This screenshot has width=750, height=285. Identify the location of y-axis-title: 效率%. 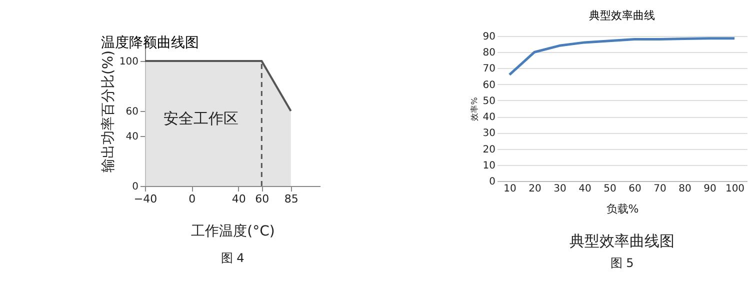
(474, 108).